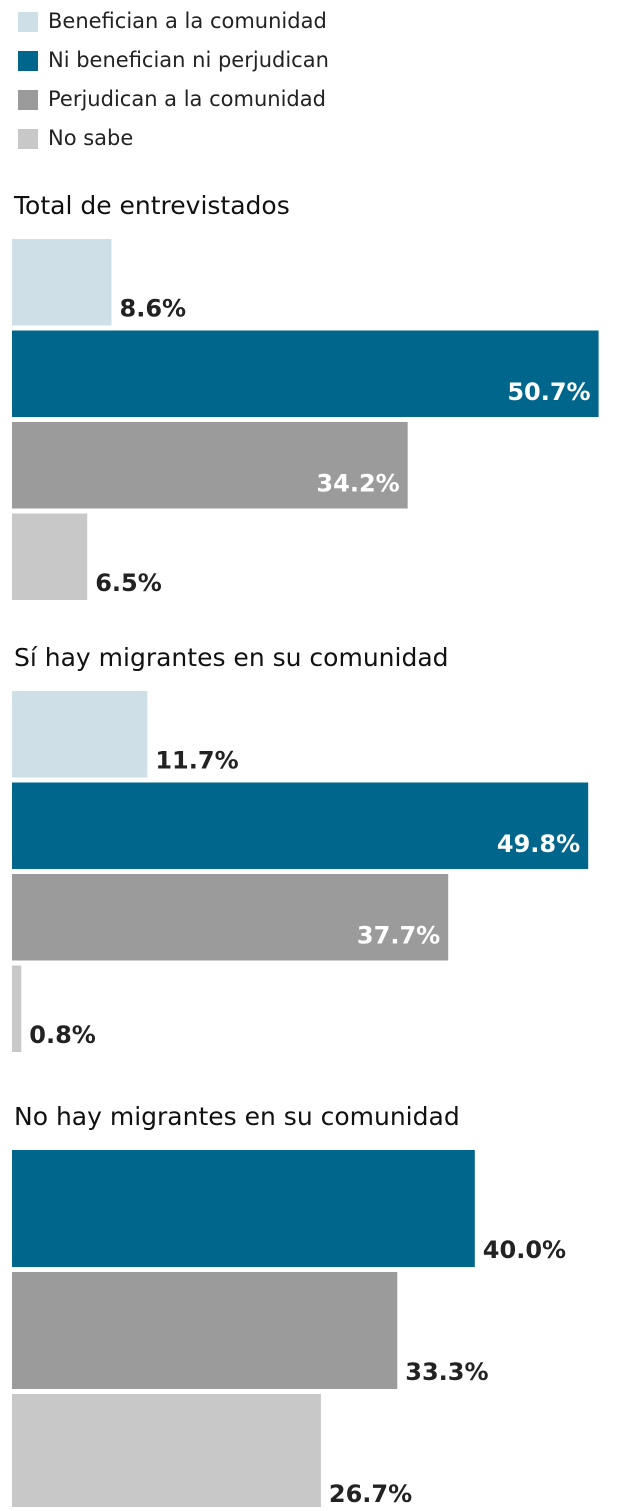 This screenshot has width=620, height=1511. I want to click on legend-label: Benefician a la comunidad, so click(187, 21).